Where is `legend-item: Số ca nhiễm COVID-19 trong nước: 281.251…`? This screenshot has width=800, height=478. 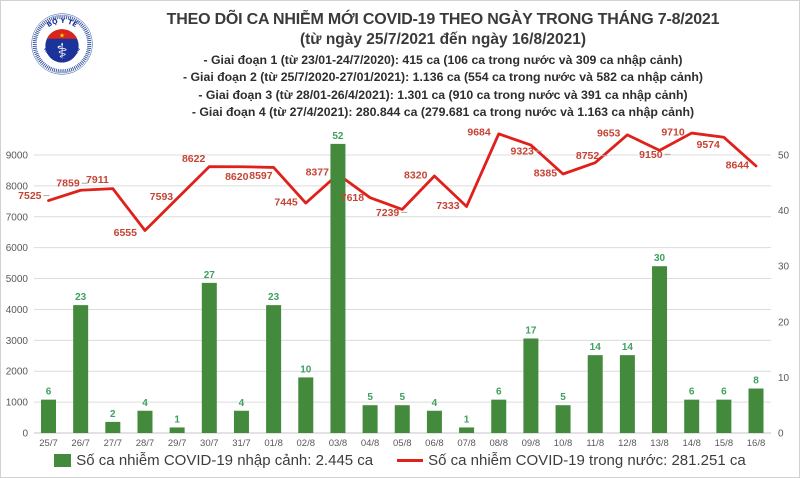
legend-item: Số ca nhiễm COVID-19 trong nước: 281.251… is located at coordinates (571, 460).